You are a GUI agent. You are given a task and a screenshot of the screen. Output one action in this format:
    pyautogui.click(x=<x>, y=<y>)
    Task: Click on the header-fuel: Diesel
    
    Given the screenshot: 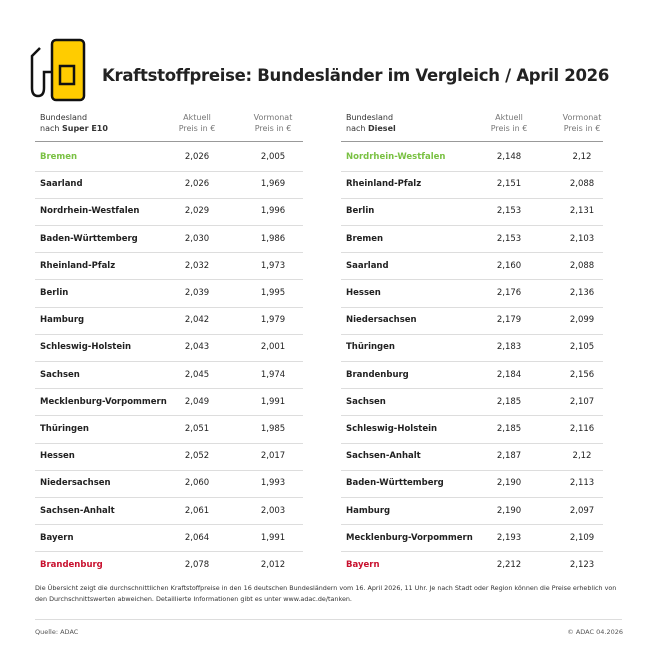 What is the action you would take?
    pyautogui.click(x=382, y=128)
    